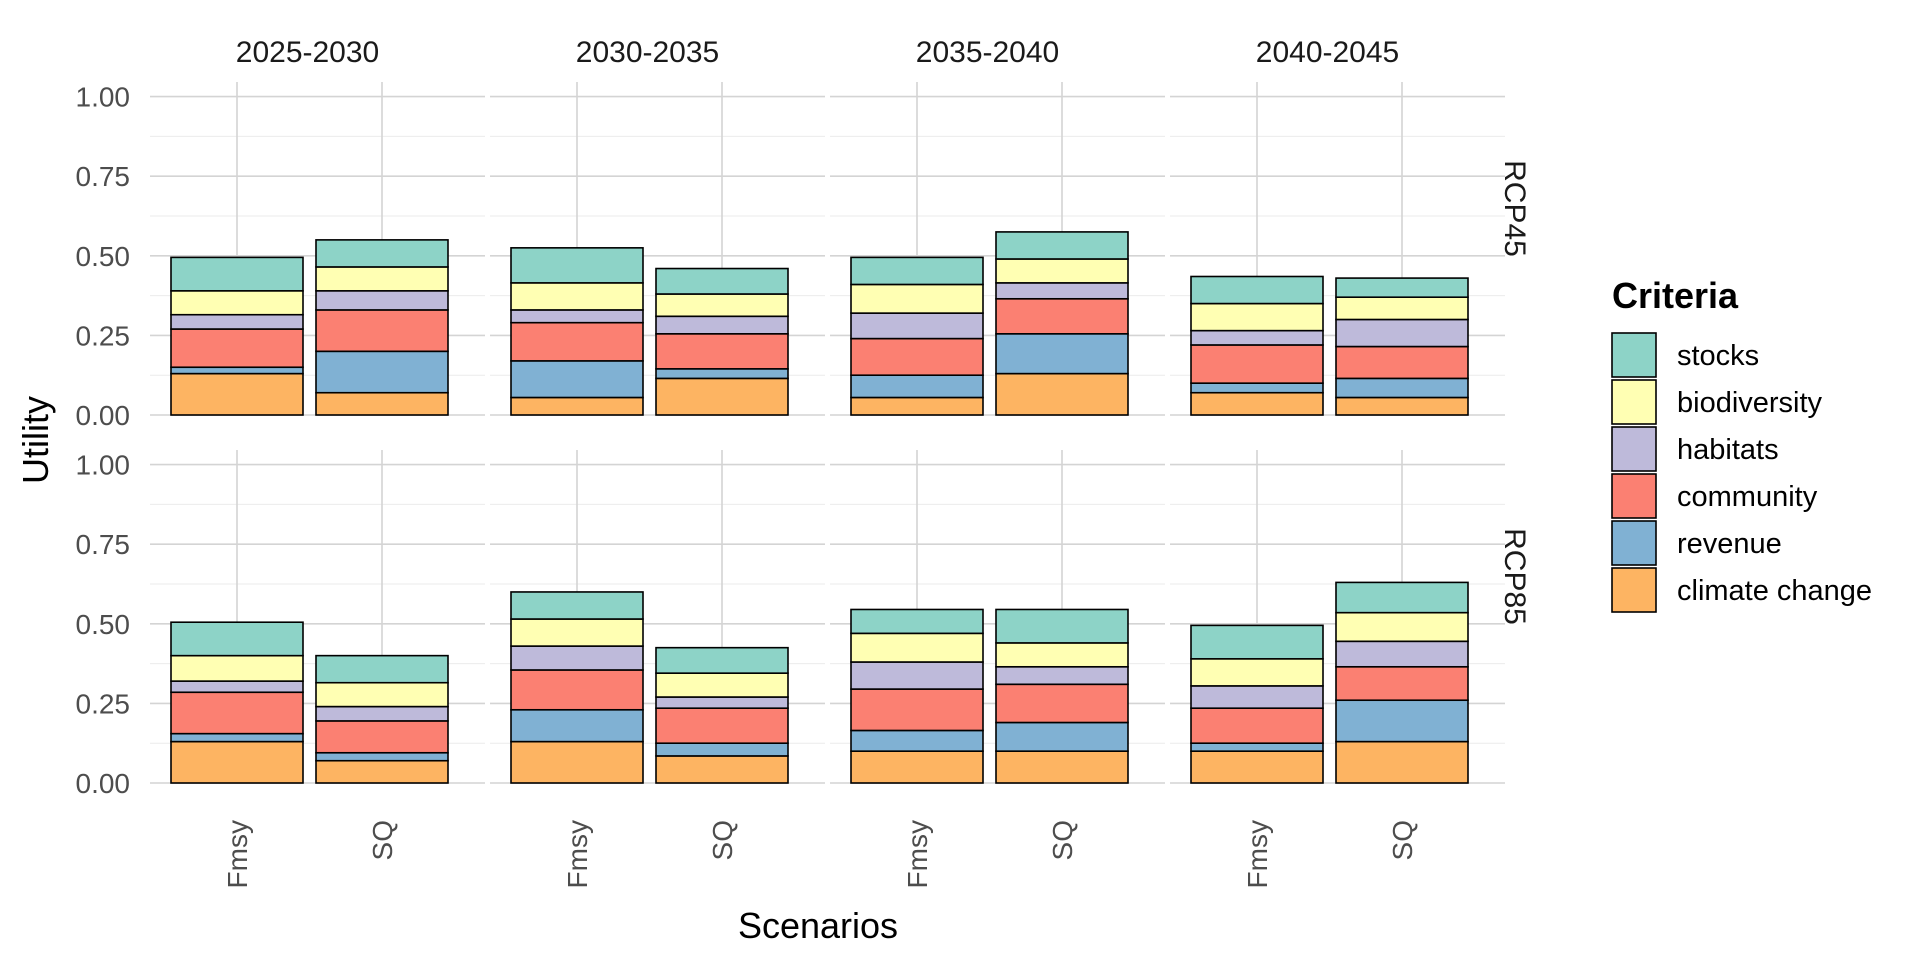 The width and height of the screenshot is (1920, 960). What do you see at coordinates (1402, 388) in the screenshot?
I see `bar-segment-revenue-rcp45-2040-2045-sq` at bounding box center [1402, 388].